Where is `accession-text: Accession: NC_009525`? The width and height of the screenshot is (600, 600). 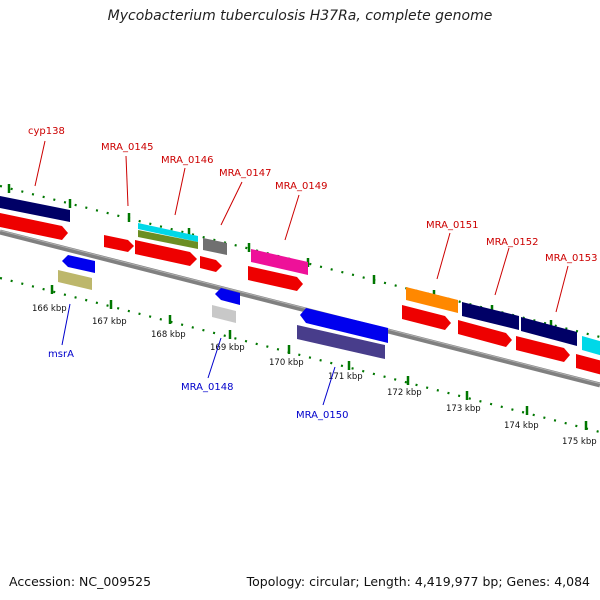
accession-text: Accession: NC_009525 is located at coordinates (80, 581).